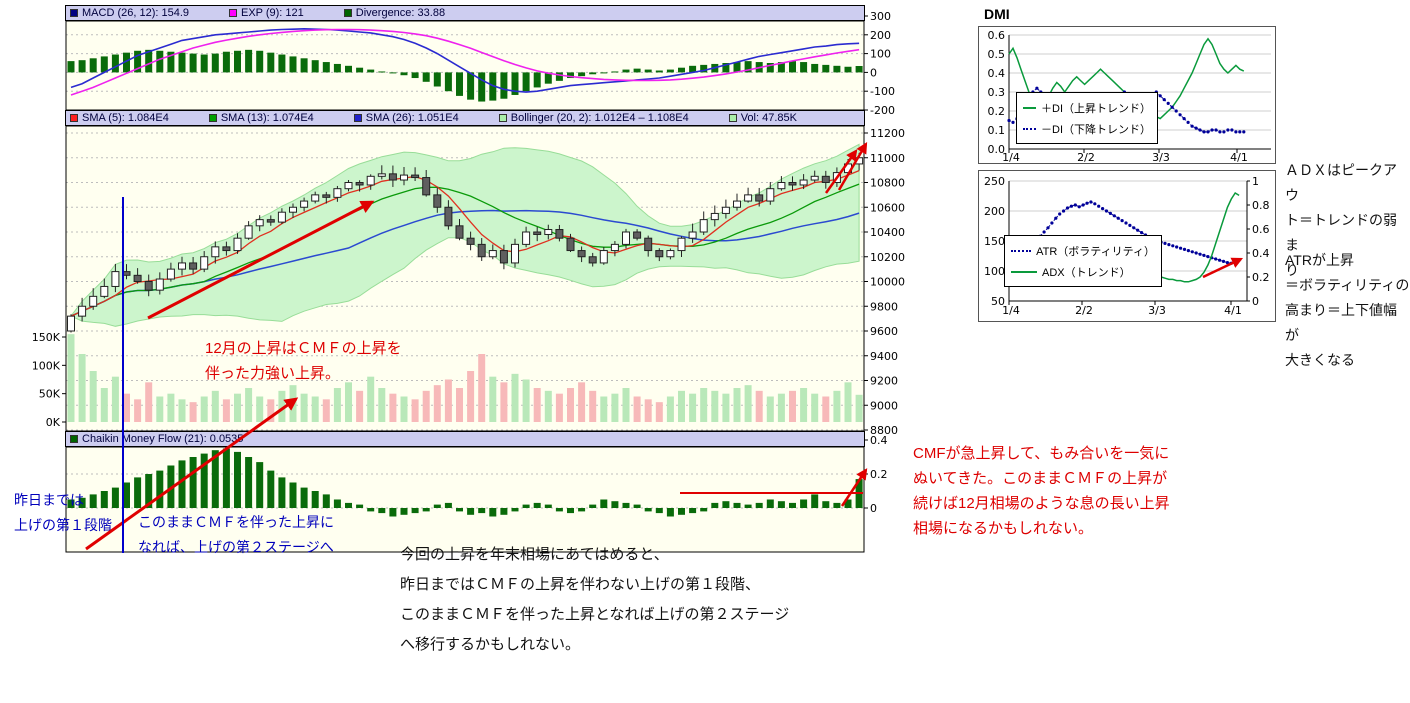  Describe the element at coordinates (887, 257) in the screenshot. I see `svg-text: 10200` at that location.